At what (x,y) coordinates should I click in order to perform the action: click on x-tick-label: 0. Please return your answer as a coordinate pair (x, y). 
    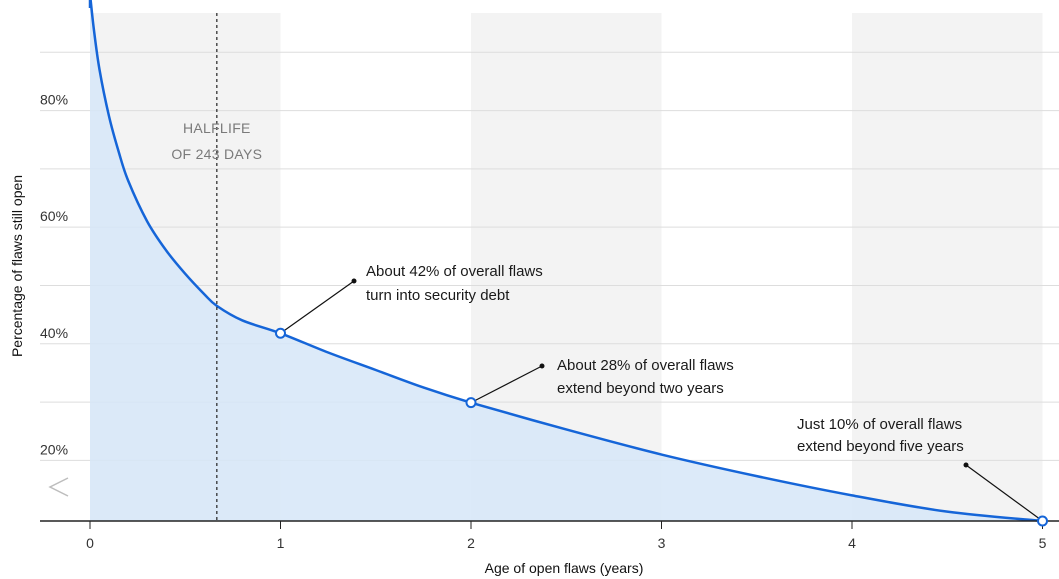
    Looking at the image, I should click on (90, 543).